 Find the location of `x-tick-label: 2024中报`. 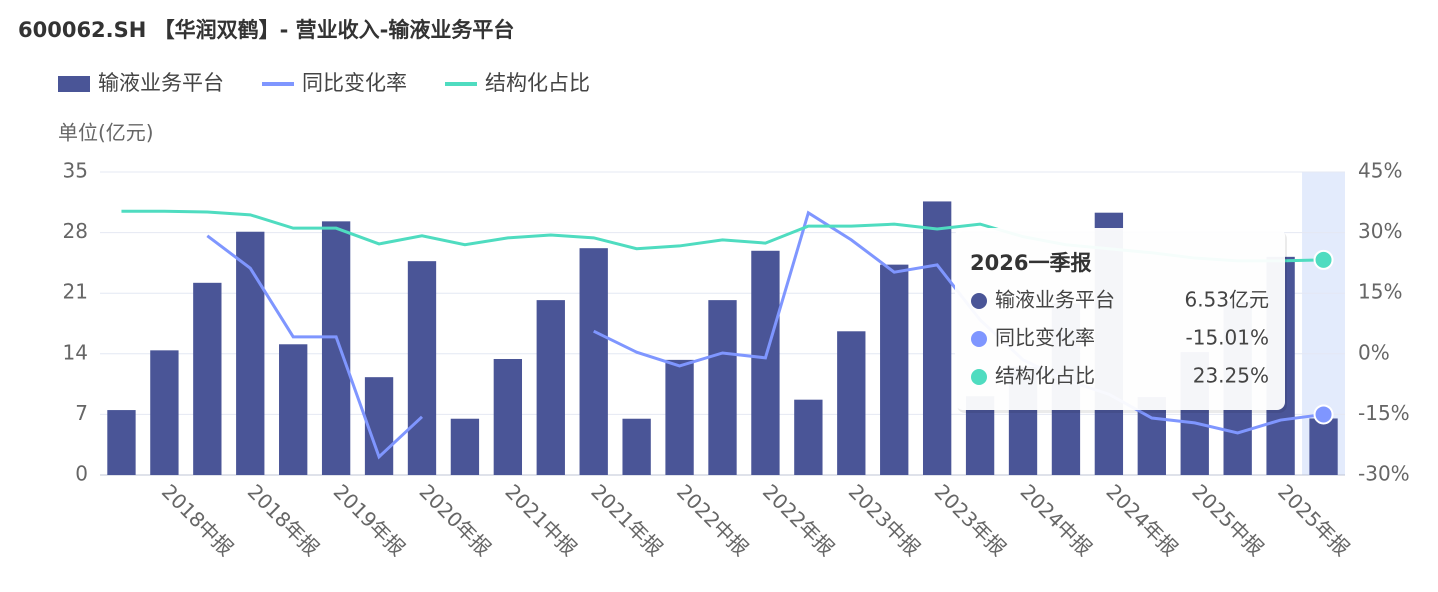

x-tick-label: 2024中报 is located at coordinates (1056, 519).